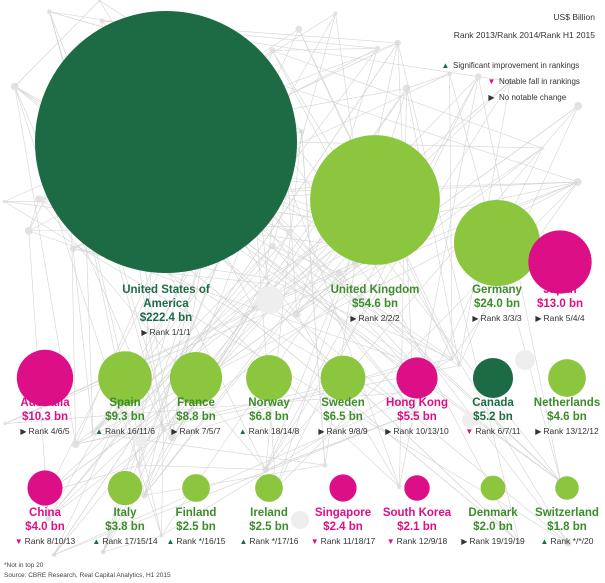 This screenshot has width=605, height=583. Describe the element at coordinates (493, 513) in the screenshot. I see `country-name: Denmark` at that location.